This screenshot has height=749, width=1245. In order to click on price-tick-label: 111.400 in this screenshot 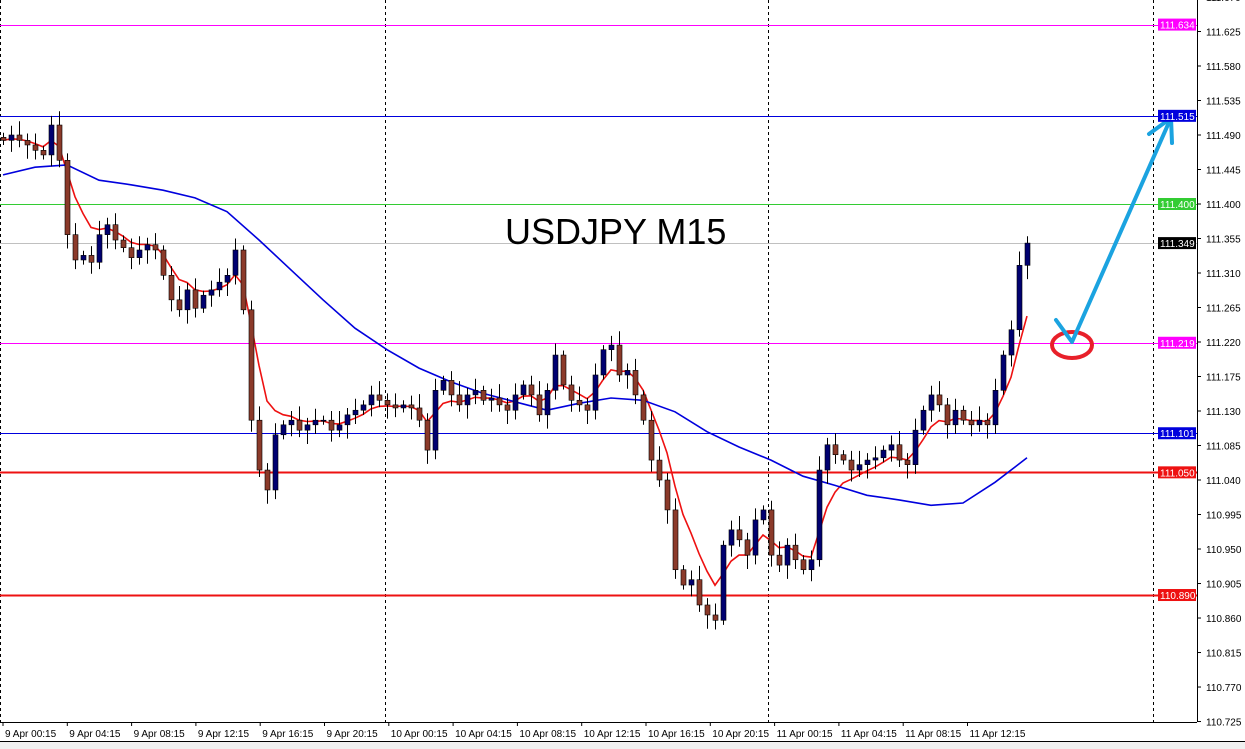, I will do `click(1223, 205)`.